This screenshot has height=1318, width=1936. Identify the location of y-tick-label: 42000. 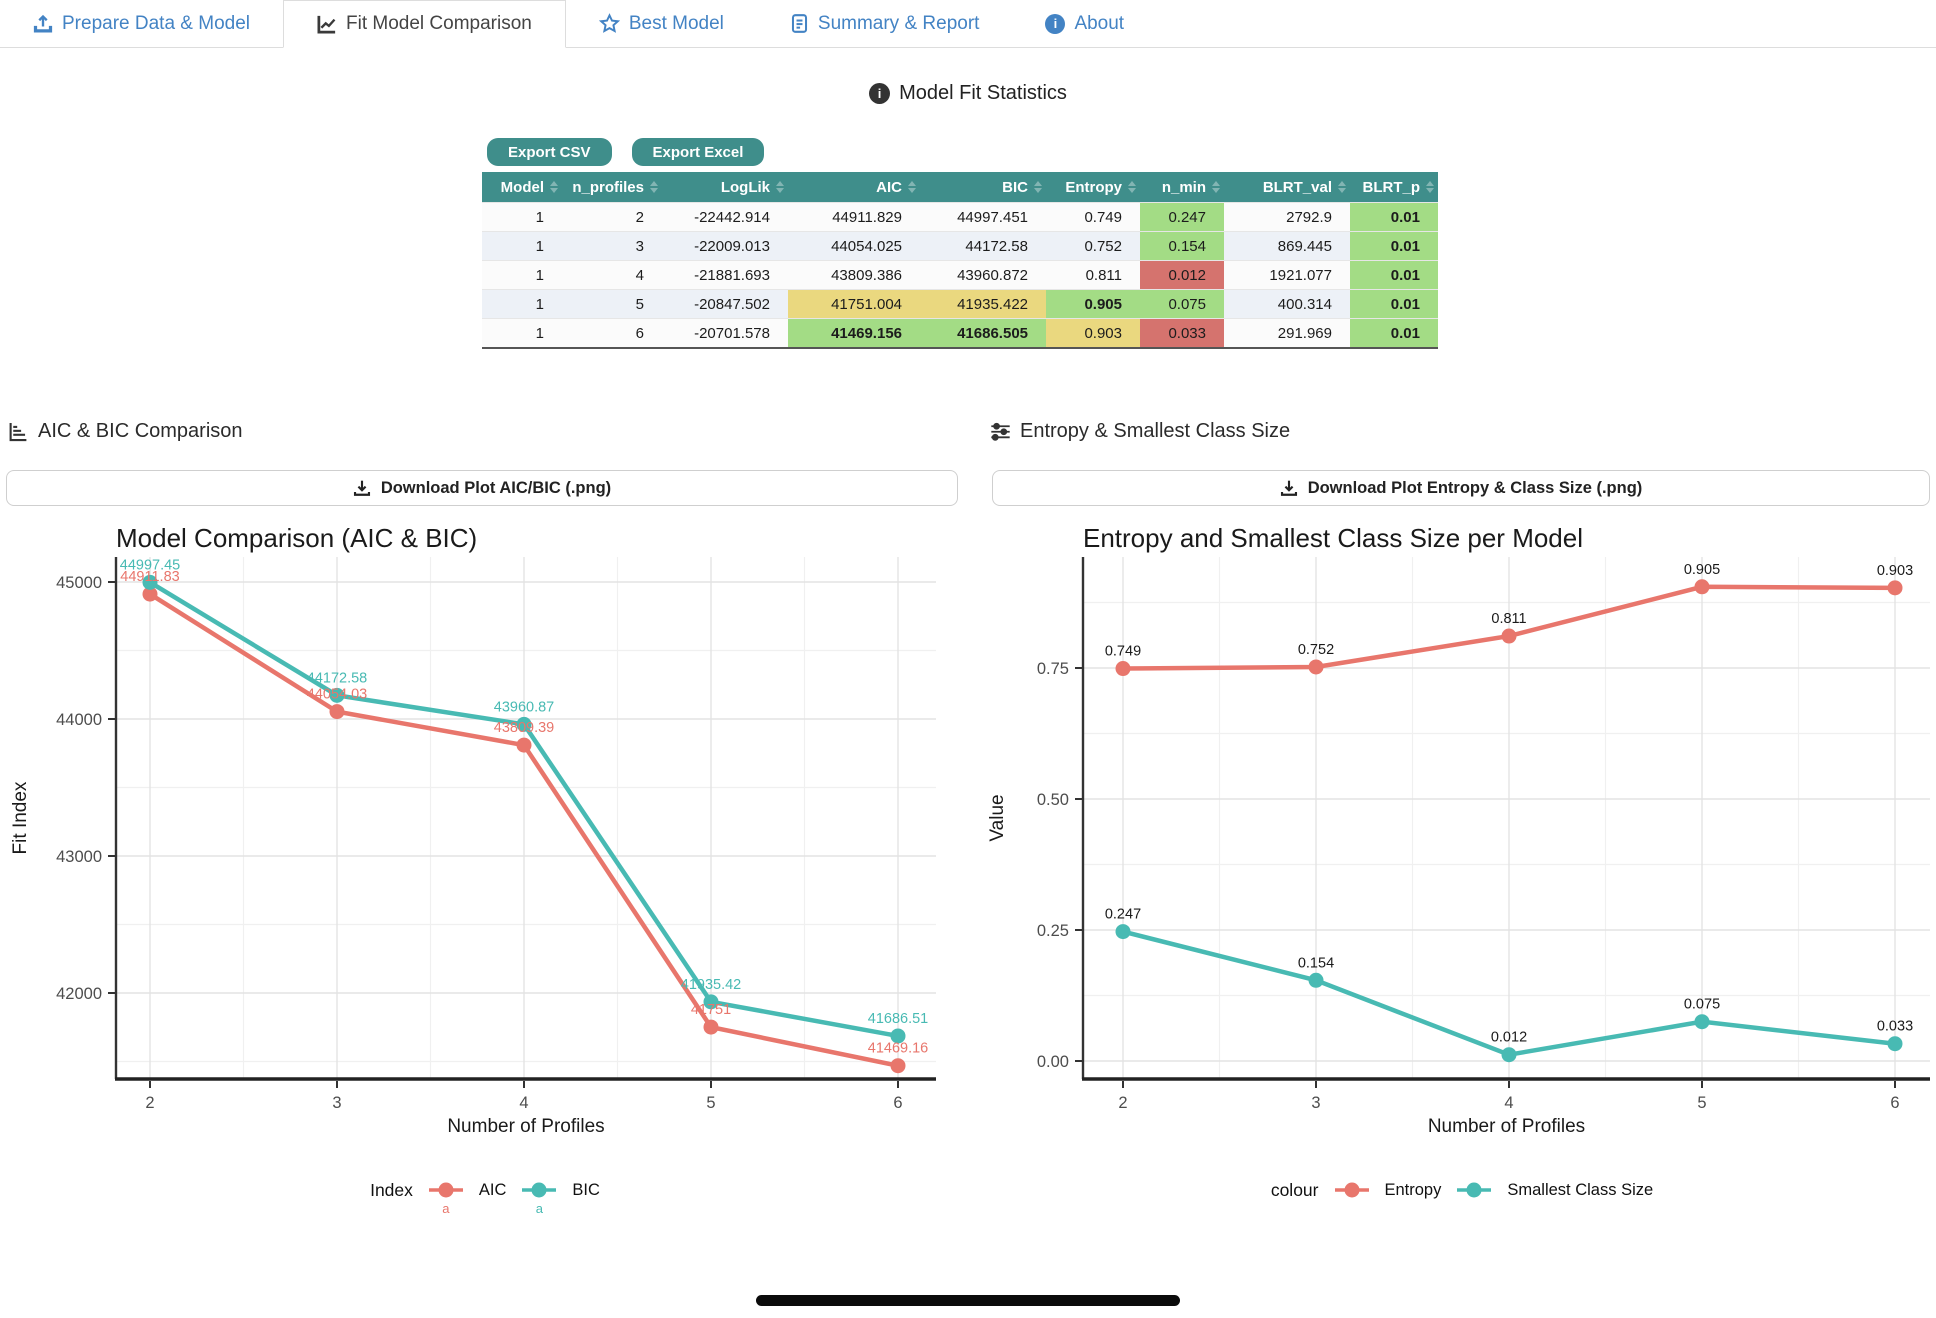
(79, 994).